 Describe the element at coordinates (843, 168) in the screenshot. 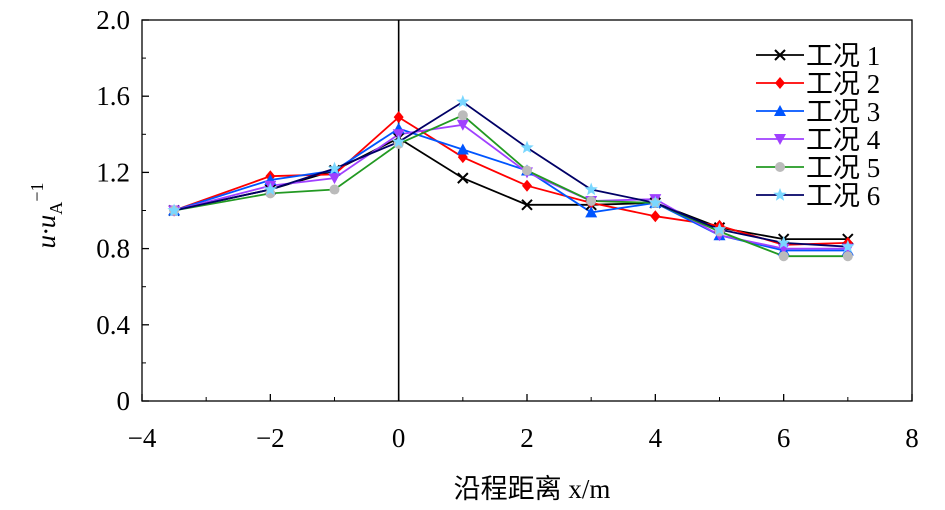

I see `legend-label-5: 工况 5` at that location.